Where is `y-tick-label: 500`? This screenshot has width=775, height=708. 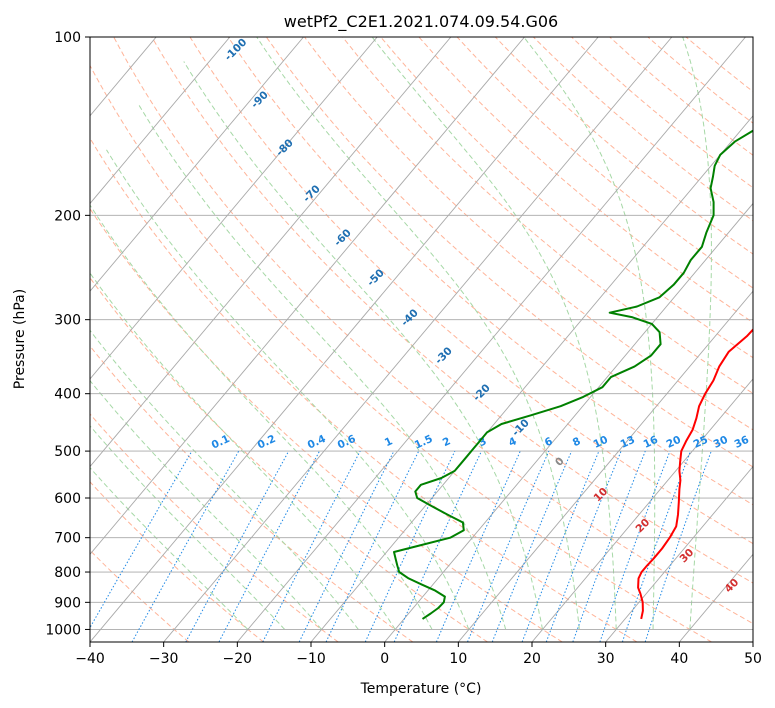 y-tick-label: 500 is located at coordinates (67, 452).